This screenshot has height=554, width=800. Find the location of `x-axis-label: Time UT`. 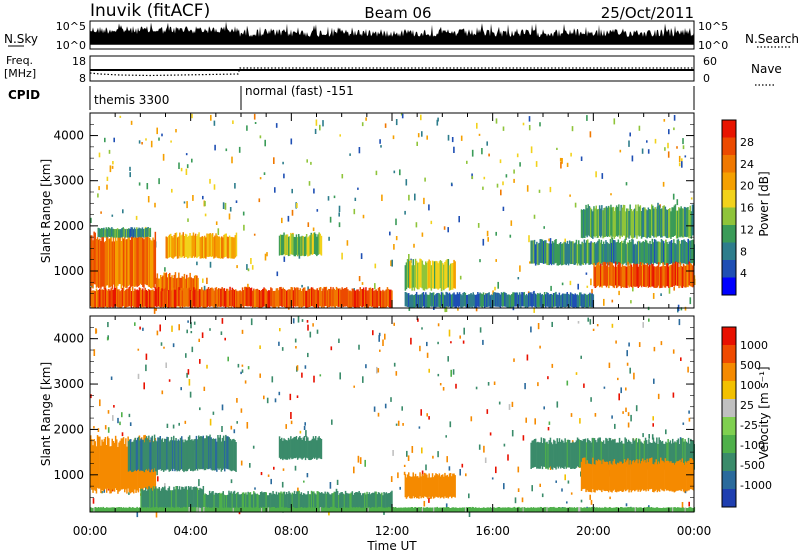

x-axis-label: Time UT is located at coordinates (391, 546).